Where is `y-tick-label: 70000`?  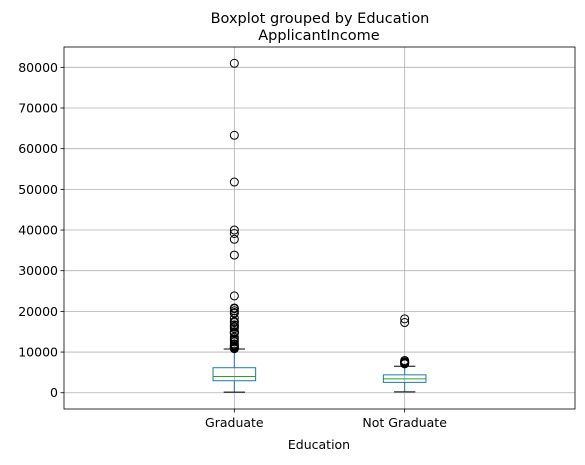
y-tick-label: 70000 is located at coordinates (38, 108).